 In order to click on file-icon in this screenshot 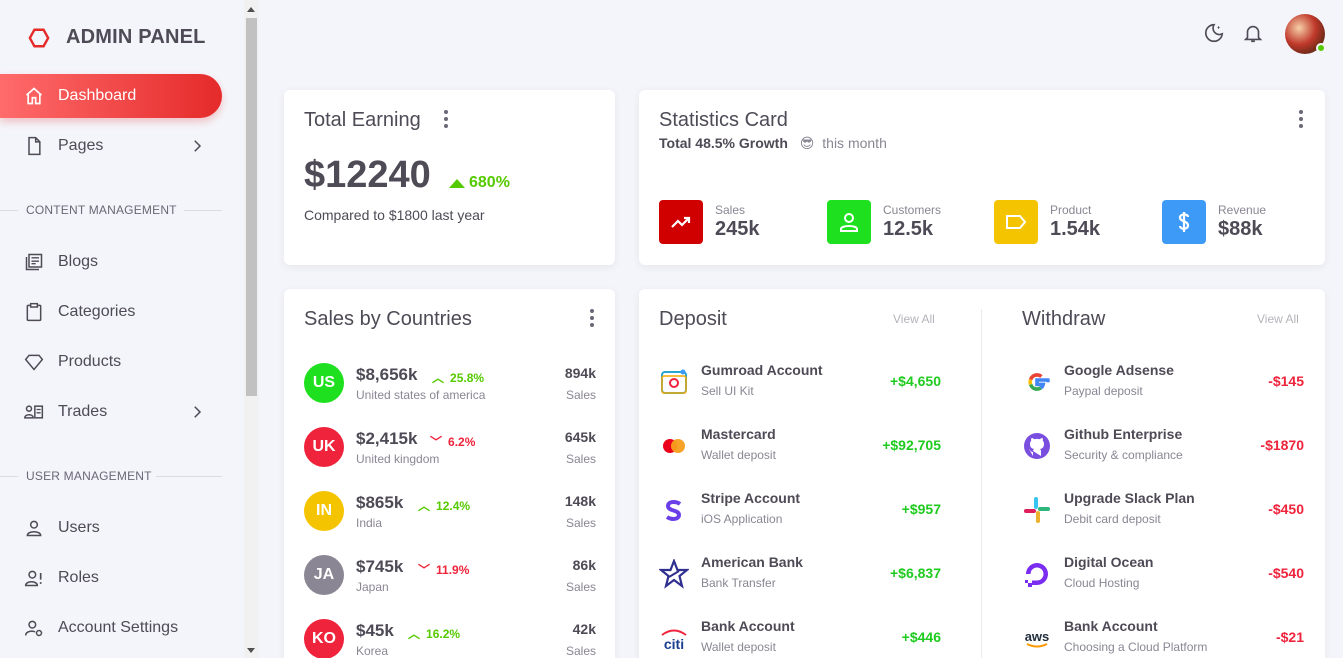, I will do `click(34, 146)`.